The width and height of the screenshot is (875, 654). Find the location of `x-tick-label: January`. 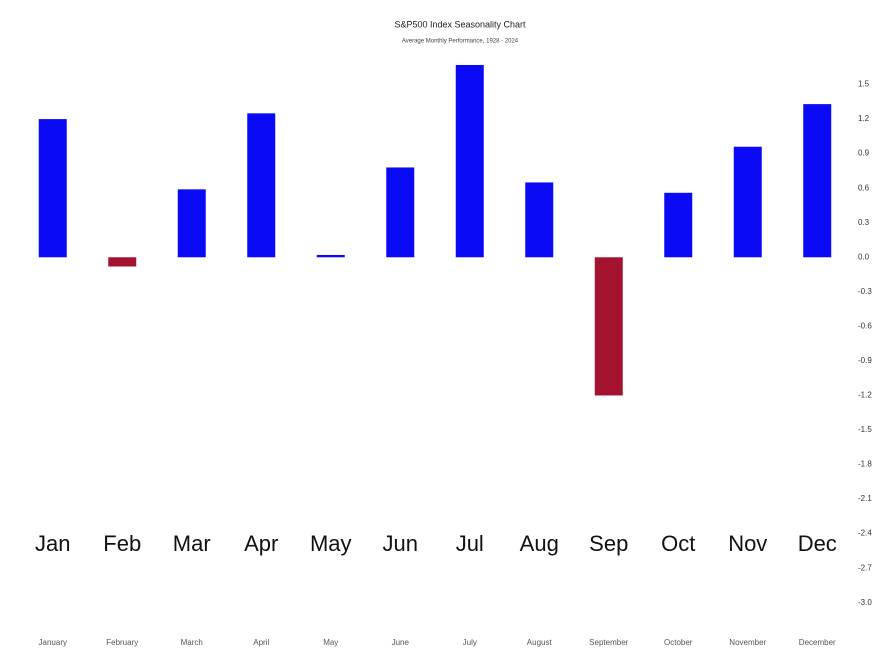

x-tick-label: January is located at coordinates (53, 642).